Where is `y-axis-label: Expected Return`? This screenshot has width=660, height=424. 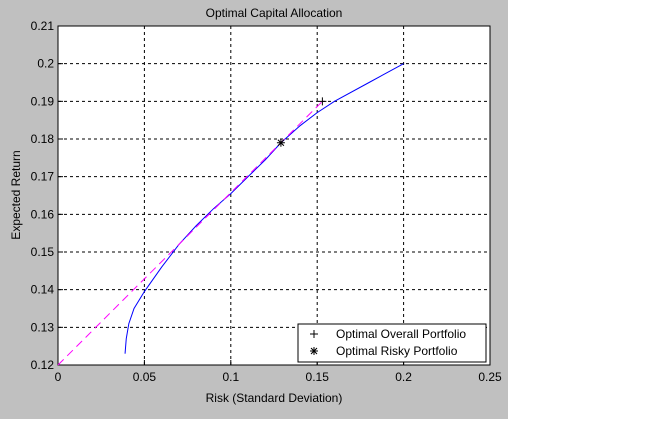
y-axis-label: Expected Return is located at coordinates (16, 194).